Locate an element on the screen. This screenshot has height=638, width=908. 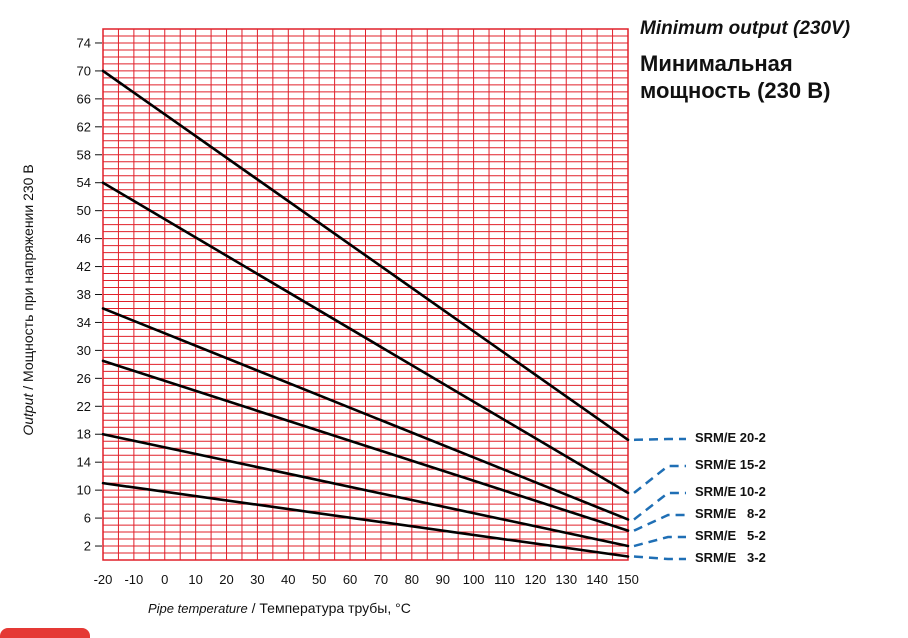
x-tick-label: 90 is located at coordinates (442, 579).